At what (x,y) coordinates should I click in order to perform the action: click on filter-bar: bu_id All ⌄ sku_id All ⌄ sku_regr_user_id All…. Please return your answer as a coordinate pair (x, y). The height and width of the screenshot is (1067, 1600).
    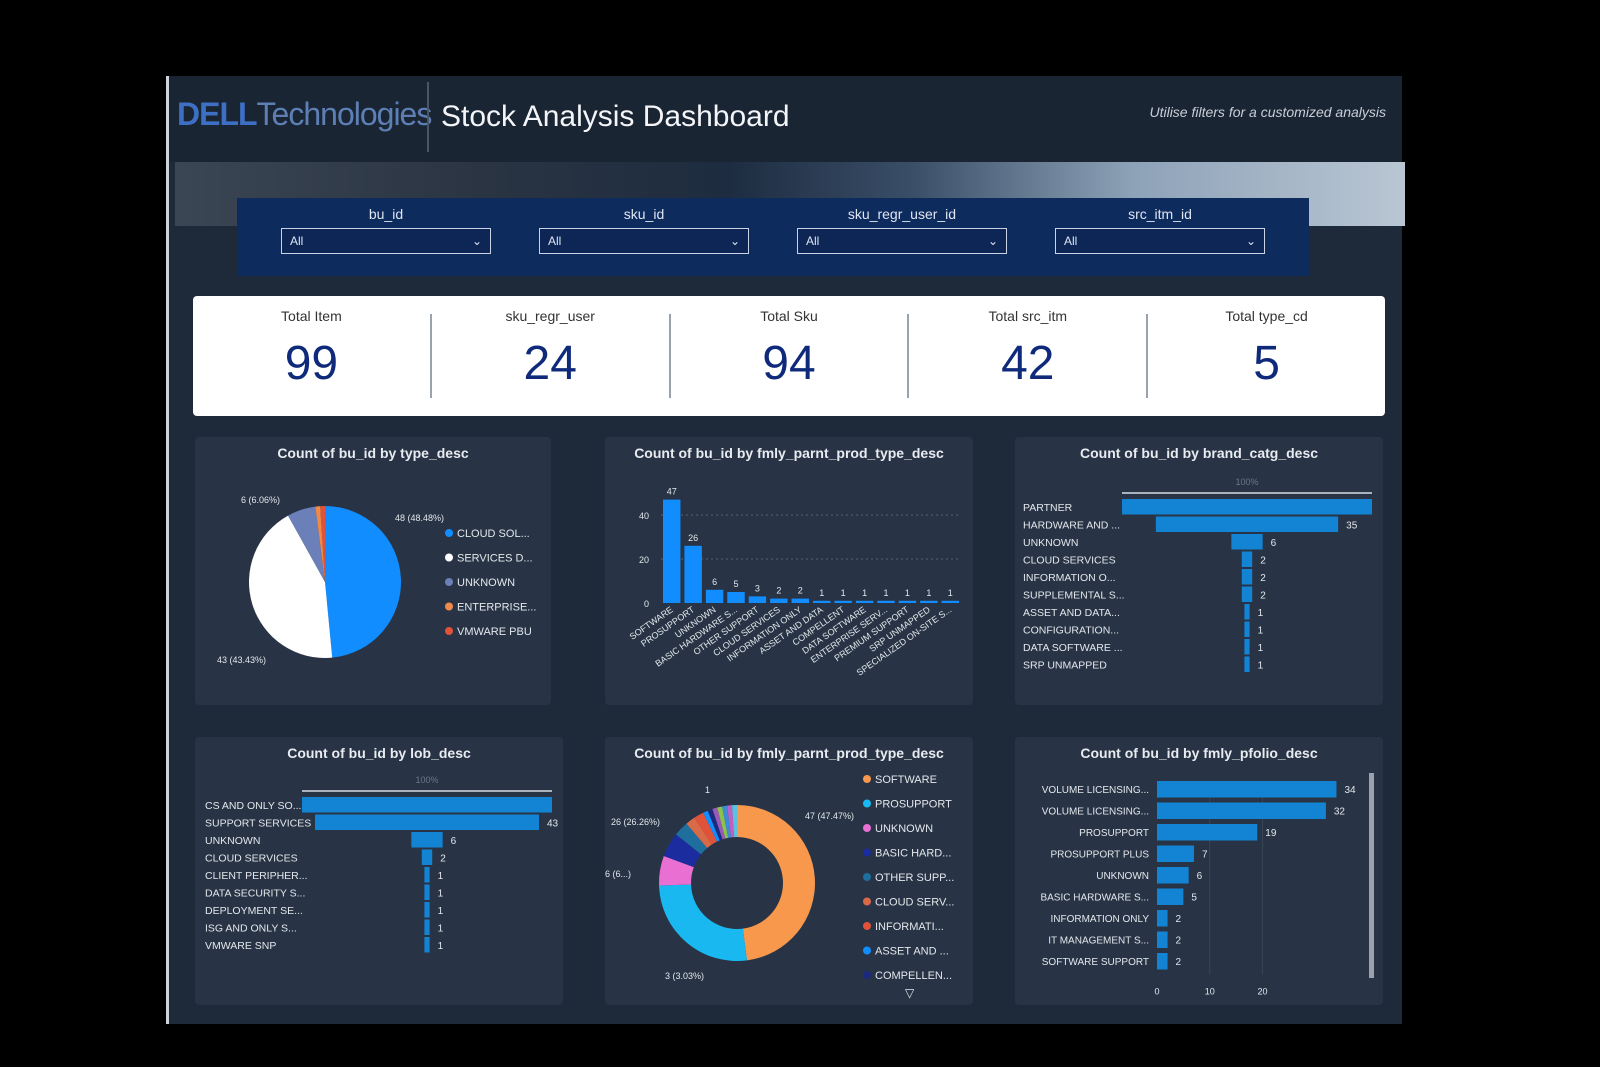
    Looking at the image, I should click on (773, 237).